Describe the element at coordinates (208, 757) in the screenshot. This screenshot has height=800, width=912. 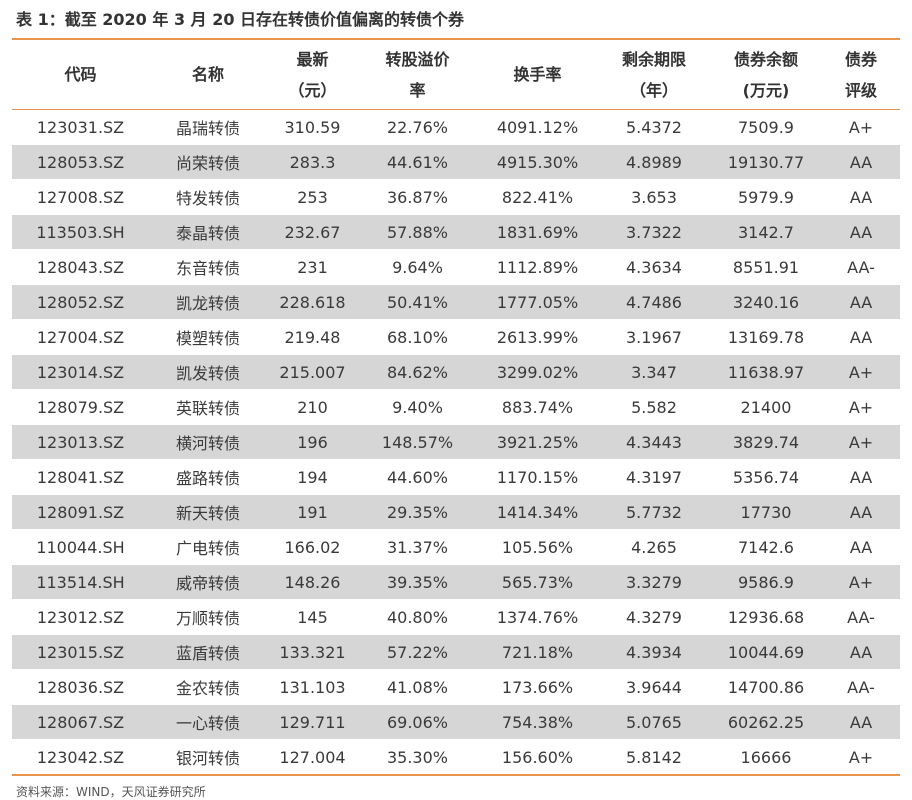
I see `bond-name-cell: 银河转债` at that location.